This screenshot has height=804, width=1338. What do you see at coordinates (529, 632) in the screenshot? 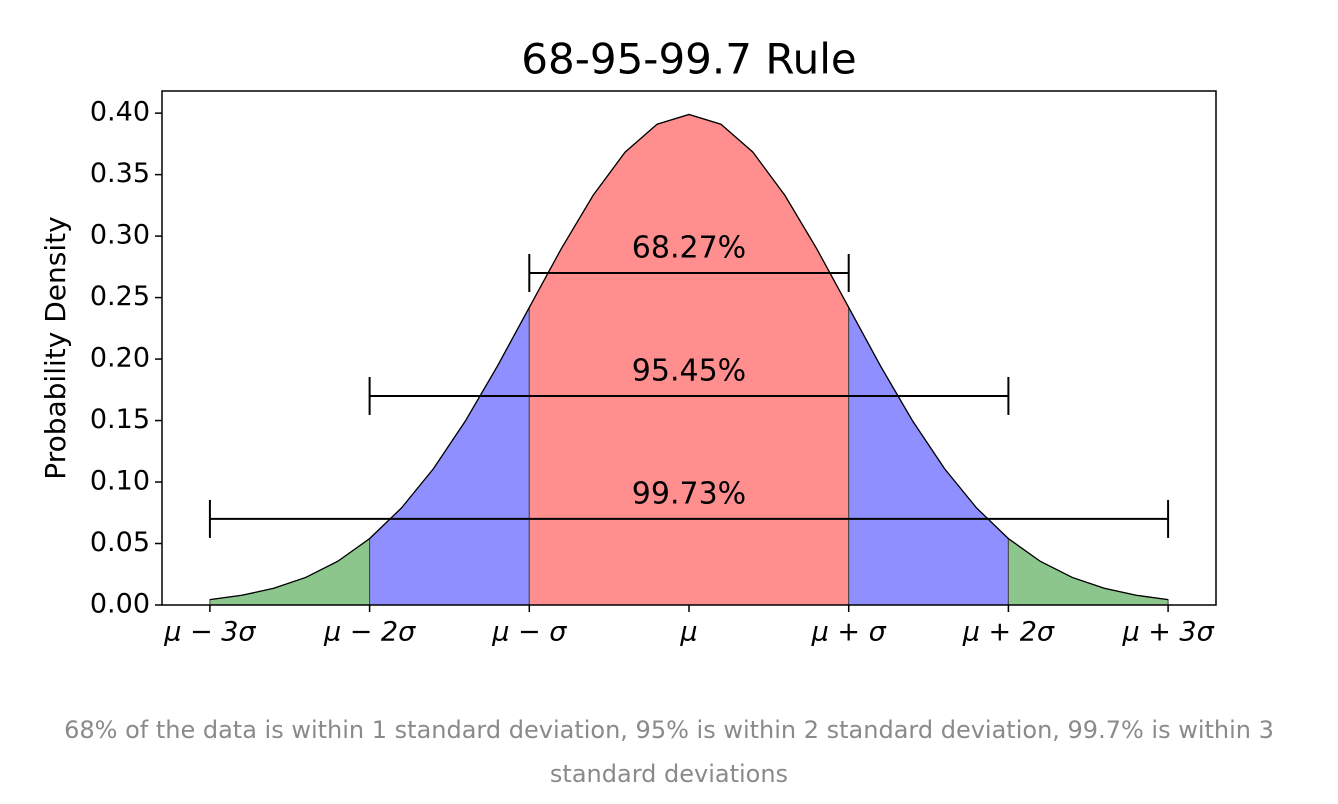
I see `x-tick-label: μ − σ` at bounding box center [529, 632].